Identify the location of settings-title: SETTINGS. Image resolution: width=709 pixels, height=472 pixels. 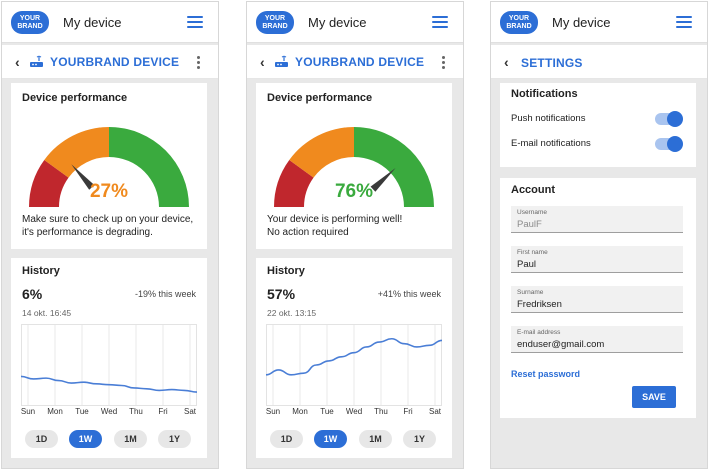
(552, 63).